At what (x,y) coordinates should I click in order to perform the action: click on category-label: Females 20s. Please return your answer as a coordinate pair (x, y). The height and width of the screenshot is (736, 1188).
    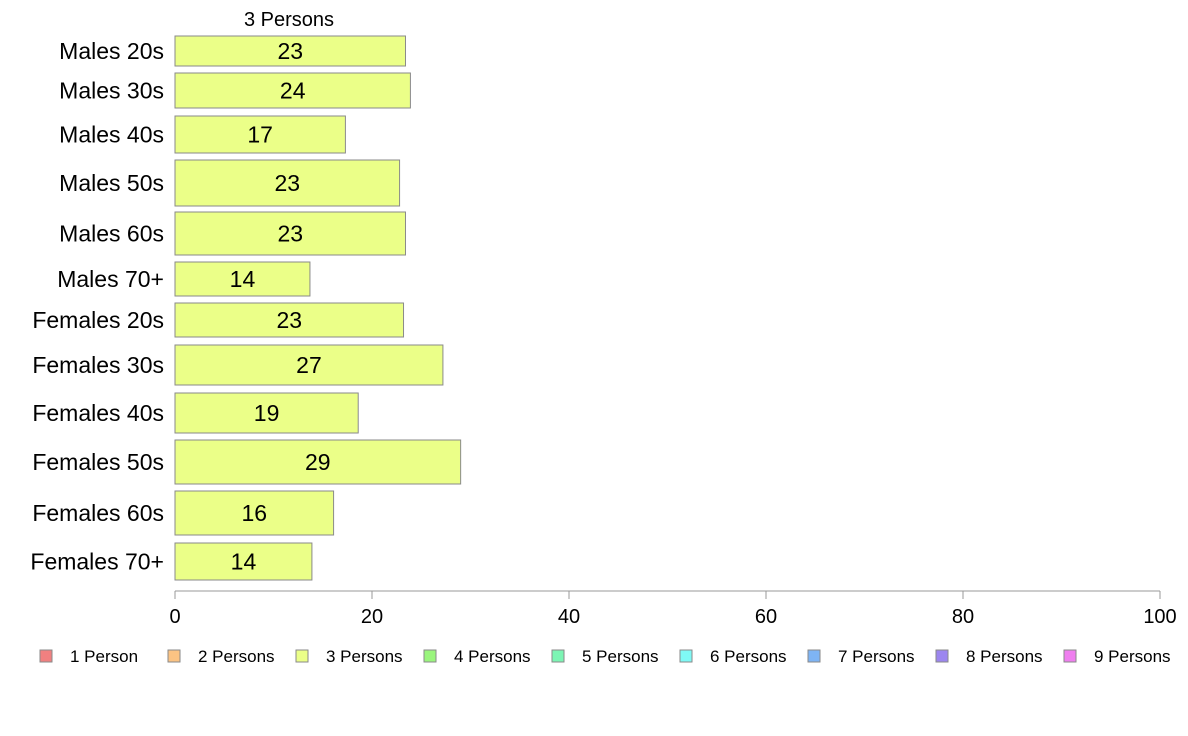
    Looking at the image, I should click on (98, 320).